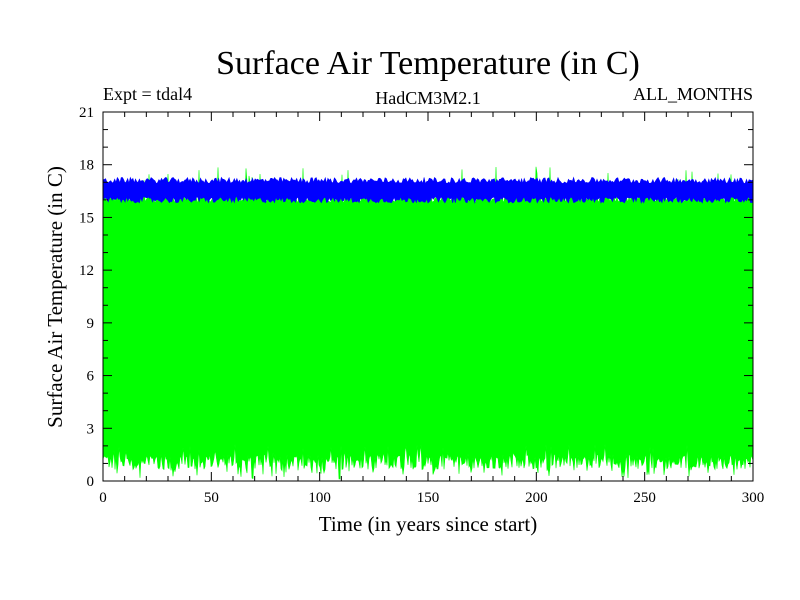 The height and width of the screenshot is (600, 800). What do you see at coordinates (211, 498) in the screenshot?
I see `x-tick-label: 50` at bounding box center [211, 498].